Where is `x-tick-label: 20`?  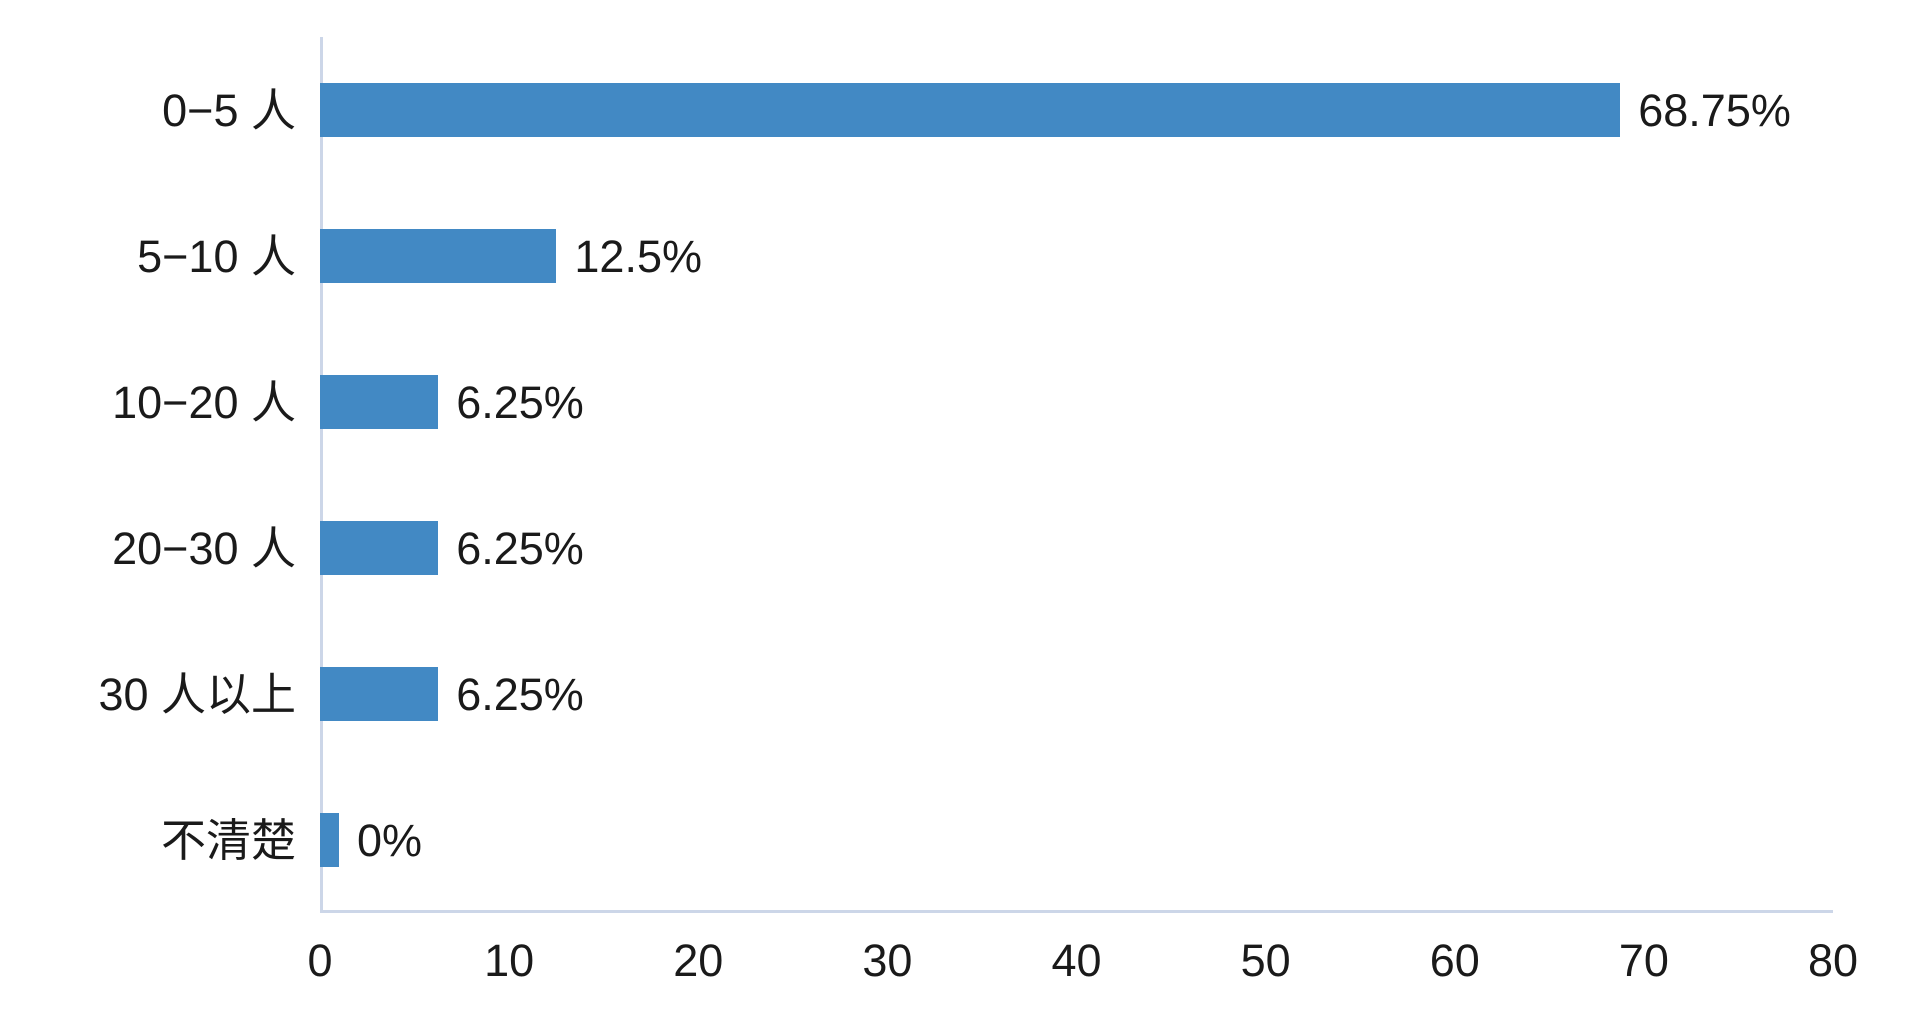
x-tick-label: 20 is located at coordinates (698, 960).